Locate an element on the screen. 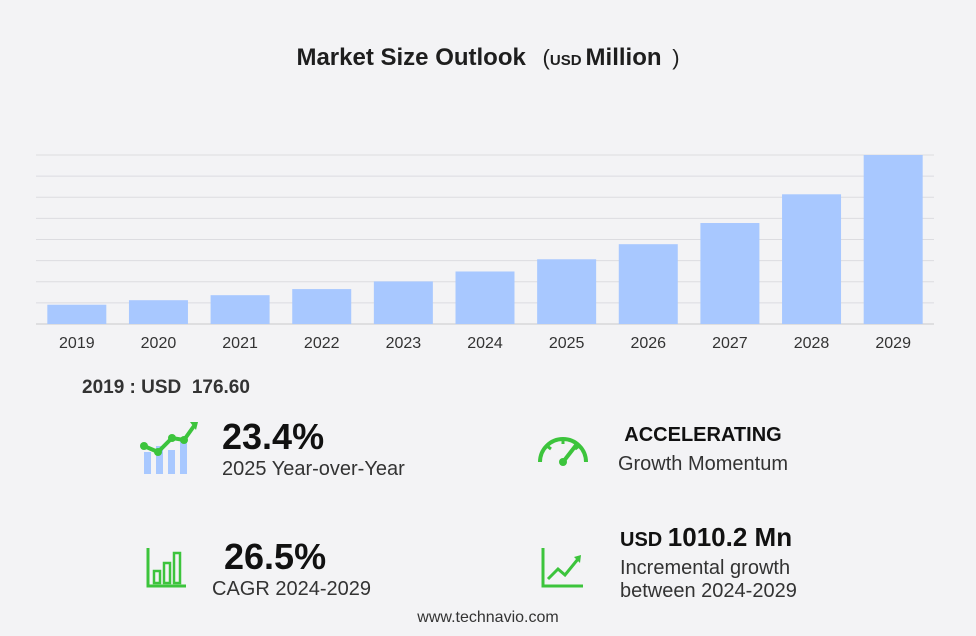 Image resolution: width=976 pixels, height=636 pixels. bar-2028 is located at coordinates (812, 259).